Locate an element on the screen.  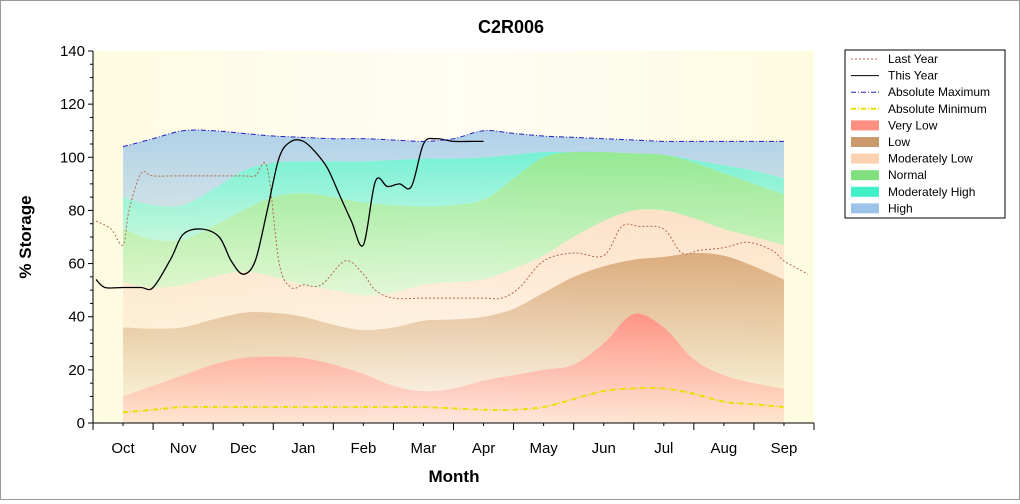
x-tick-label: Jun is located at coordinates (604, 448).